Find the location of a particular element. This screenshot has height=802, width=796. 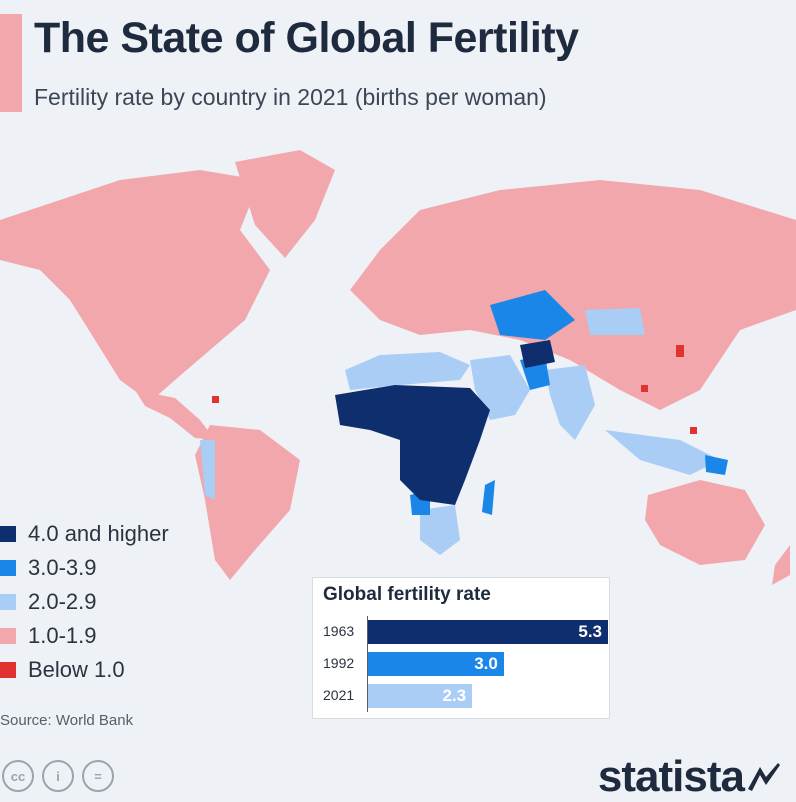

legend-label: 1.0-1.9 is located at coordinates (62, 635).